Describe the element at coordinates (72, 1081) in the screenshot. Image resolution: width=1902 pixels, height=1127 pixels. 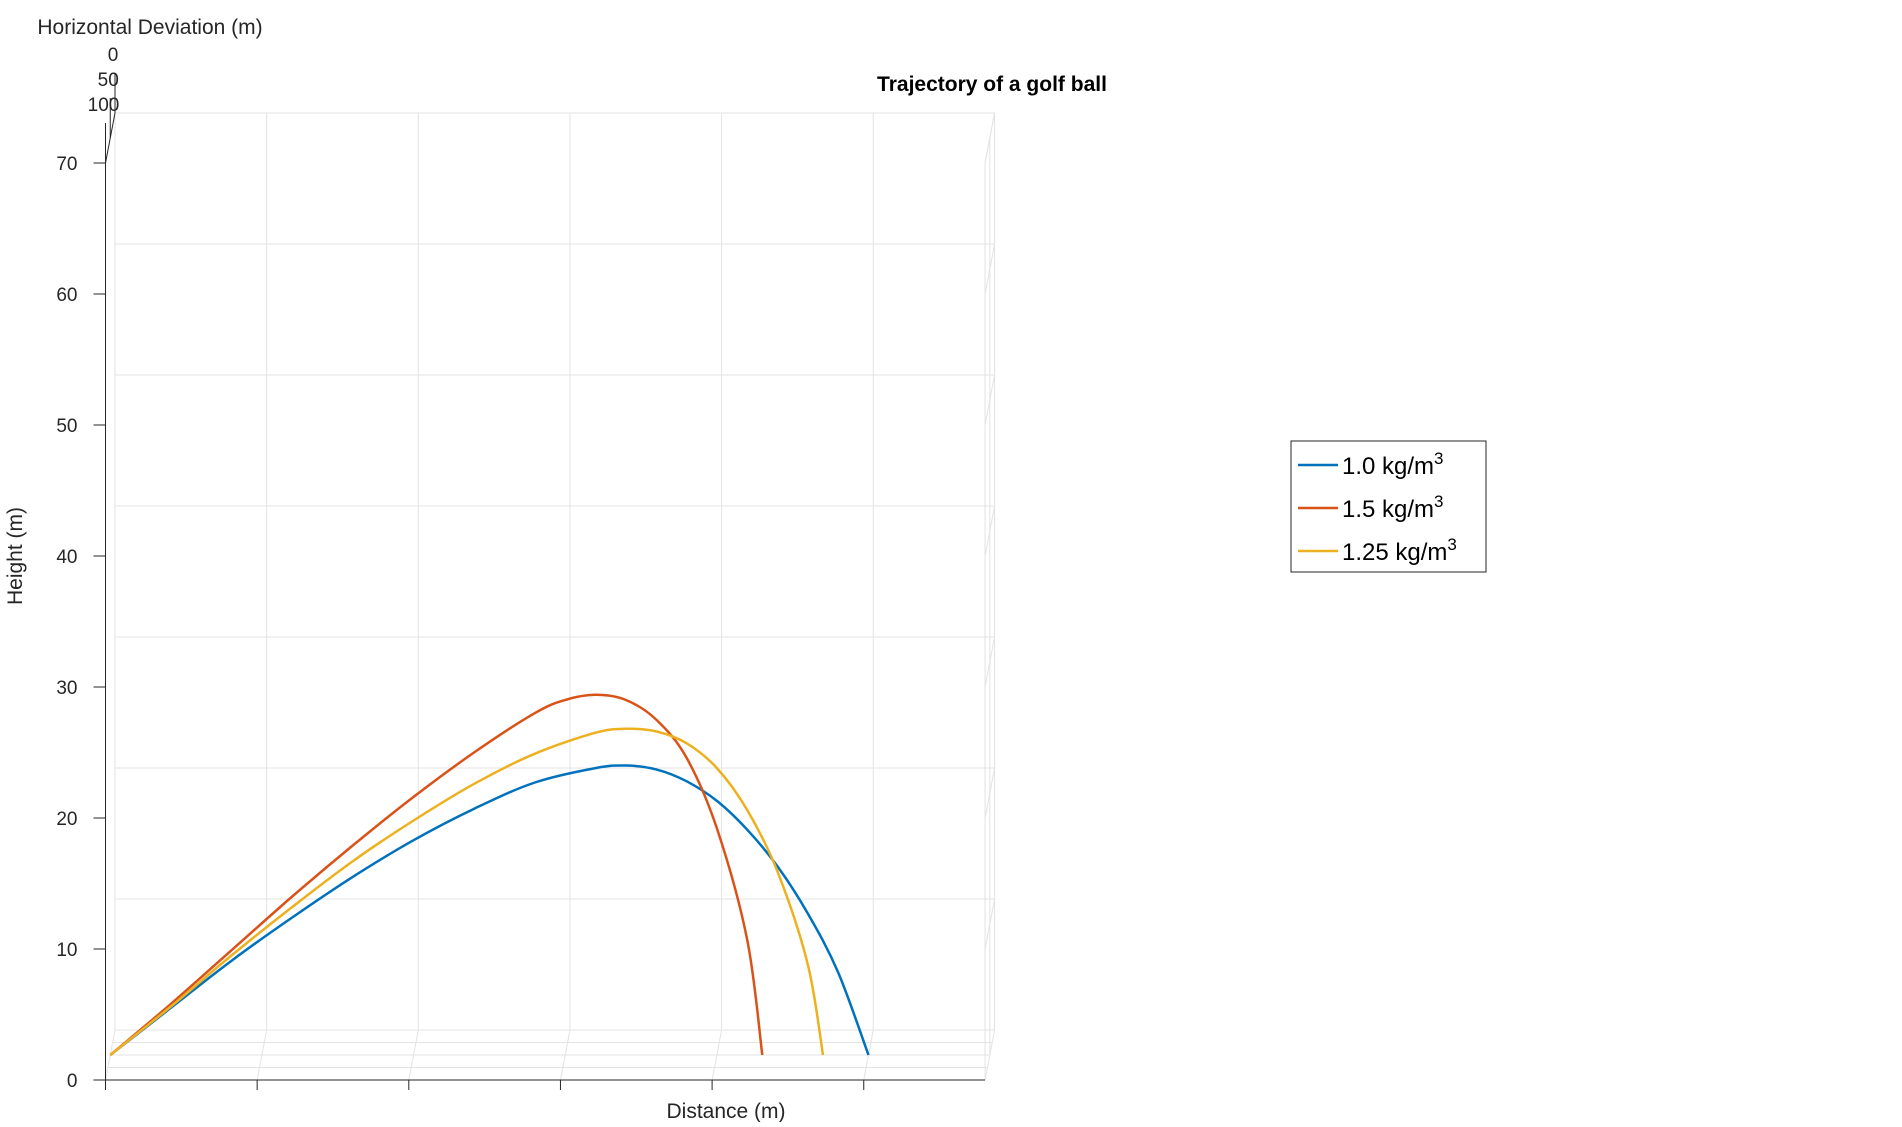
I see `z-tick-label: 0` at that location.